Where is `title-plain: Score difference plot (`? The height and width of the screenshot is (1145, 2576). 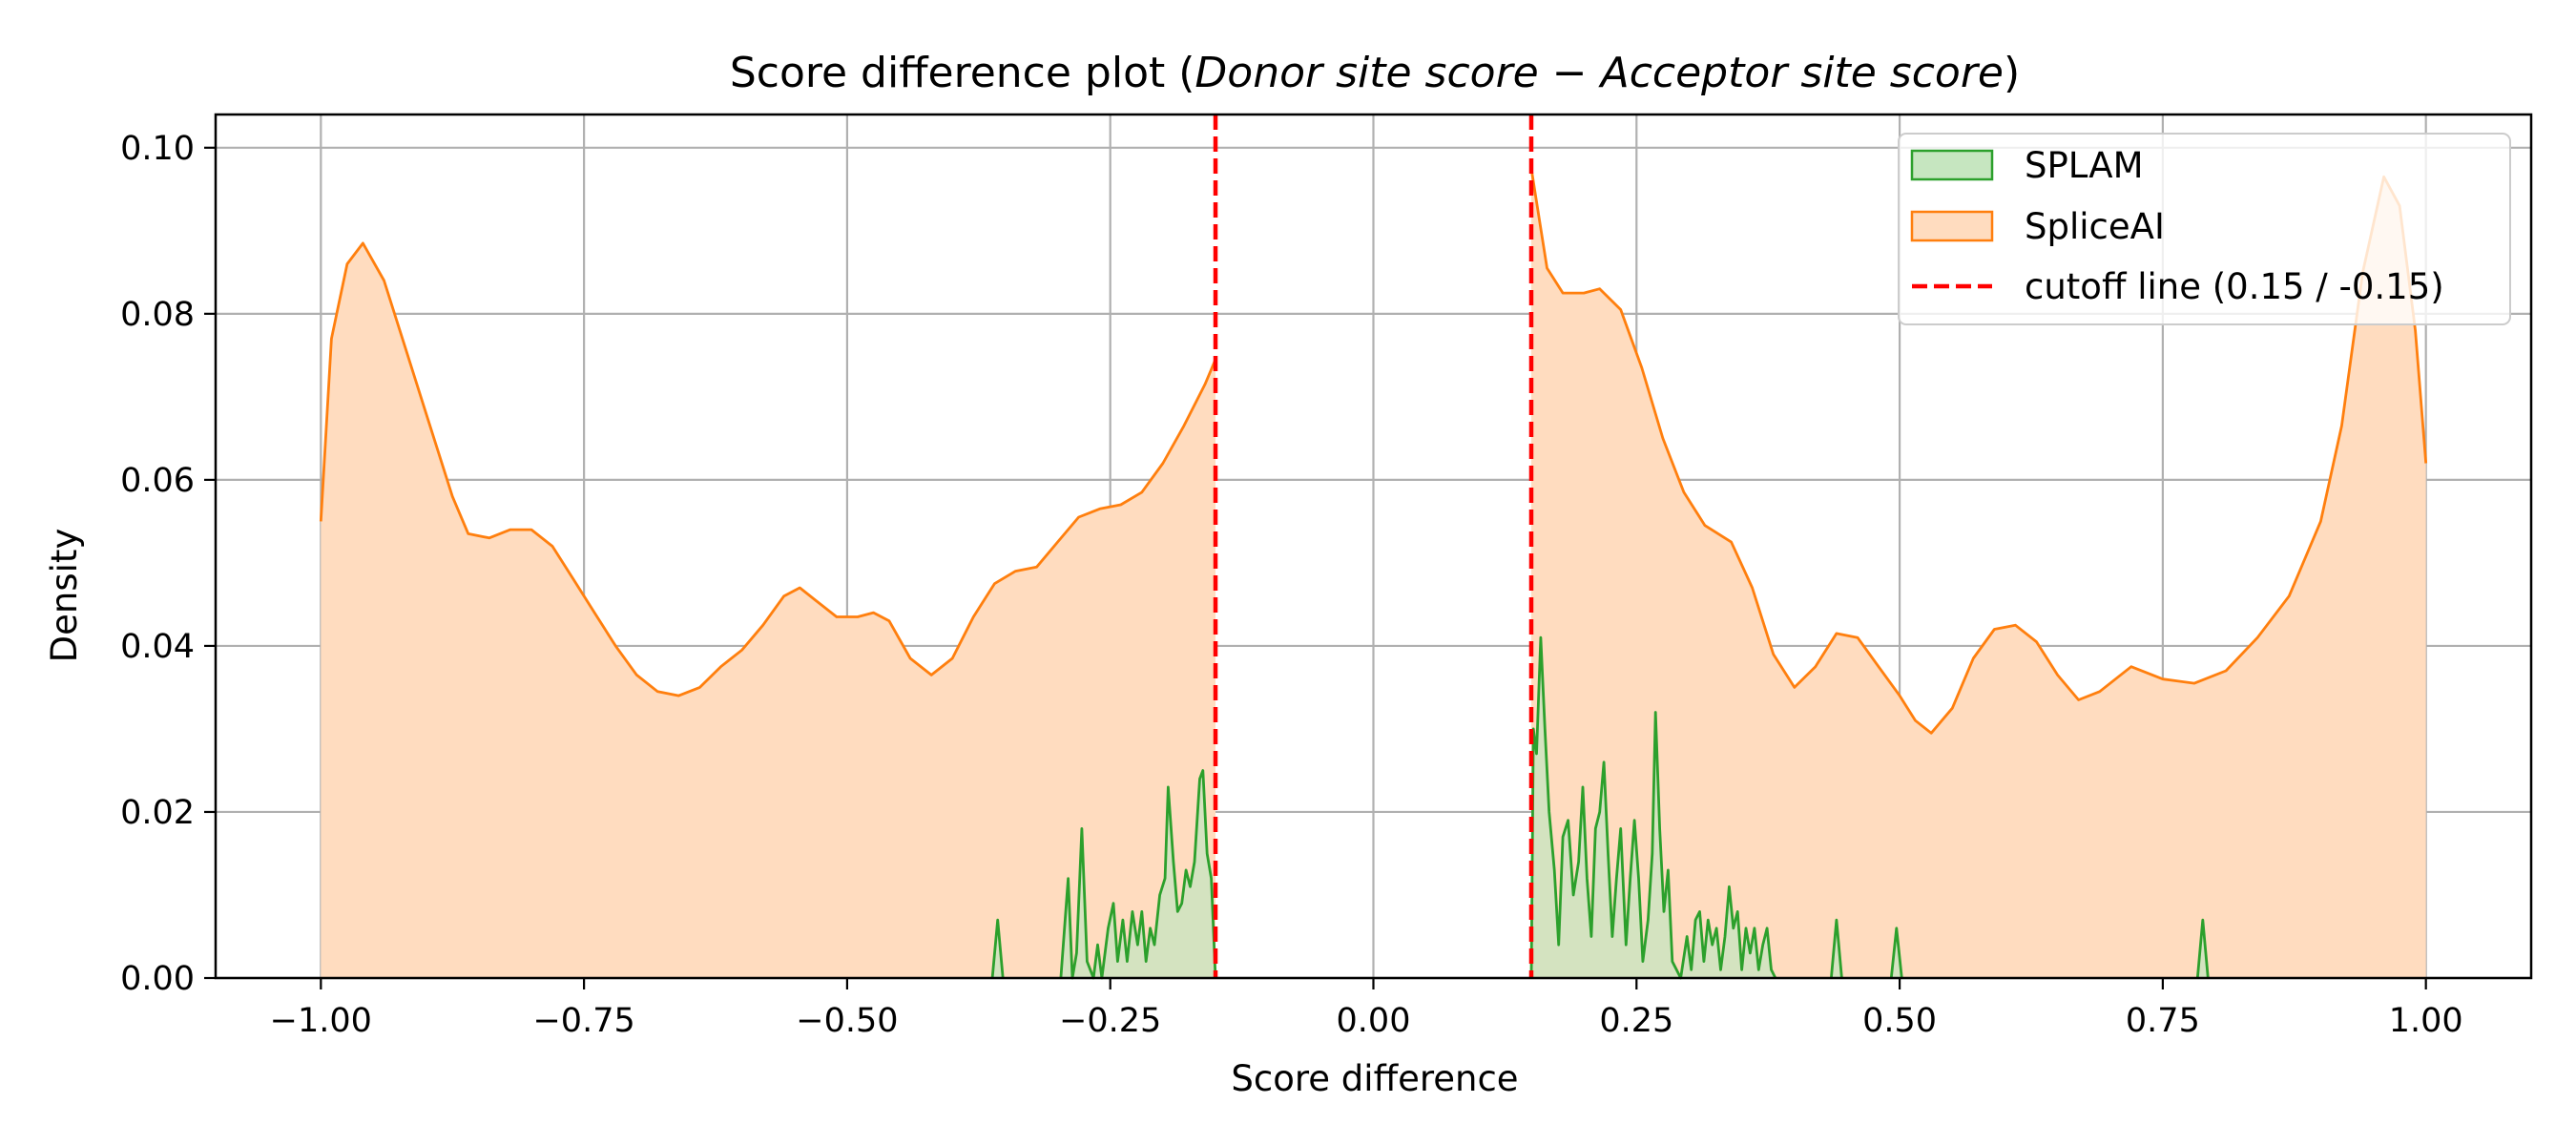 title-plain: Score difference plot ( is located at coordinates (962, 73).